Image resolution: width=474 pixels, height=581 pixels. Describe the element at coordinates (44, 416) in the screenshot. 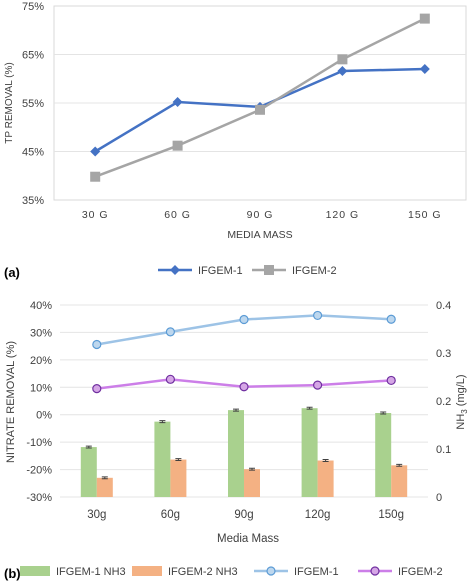

I see `panel-b-left-y-tick-label: 0%` at that location.